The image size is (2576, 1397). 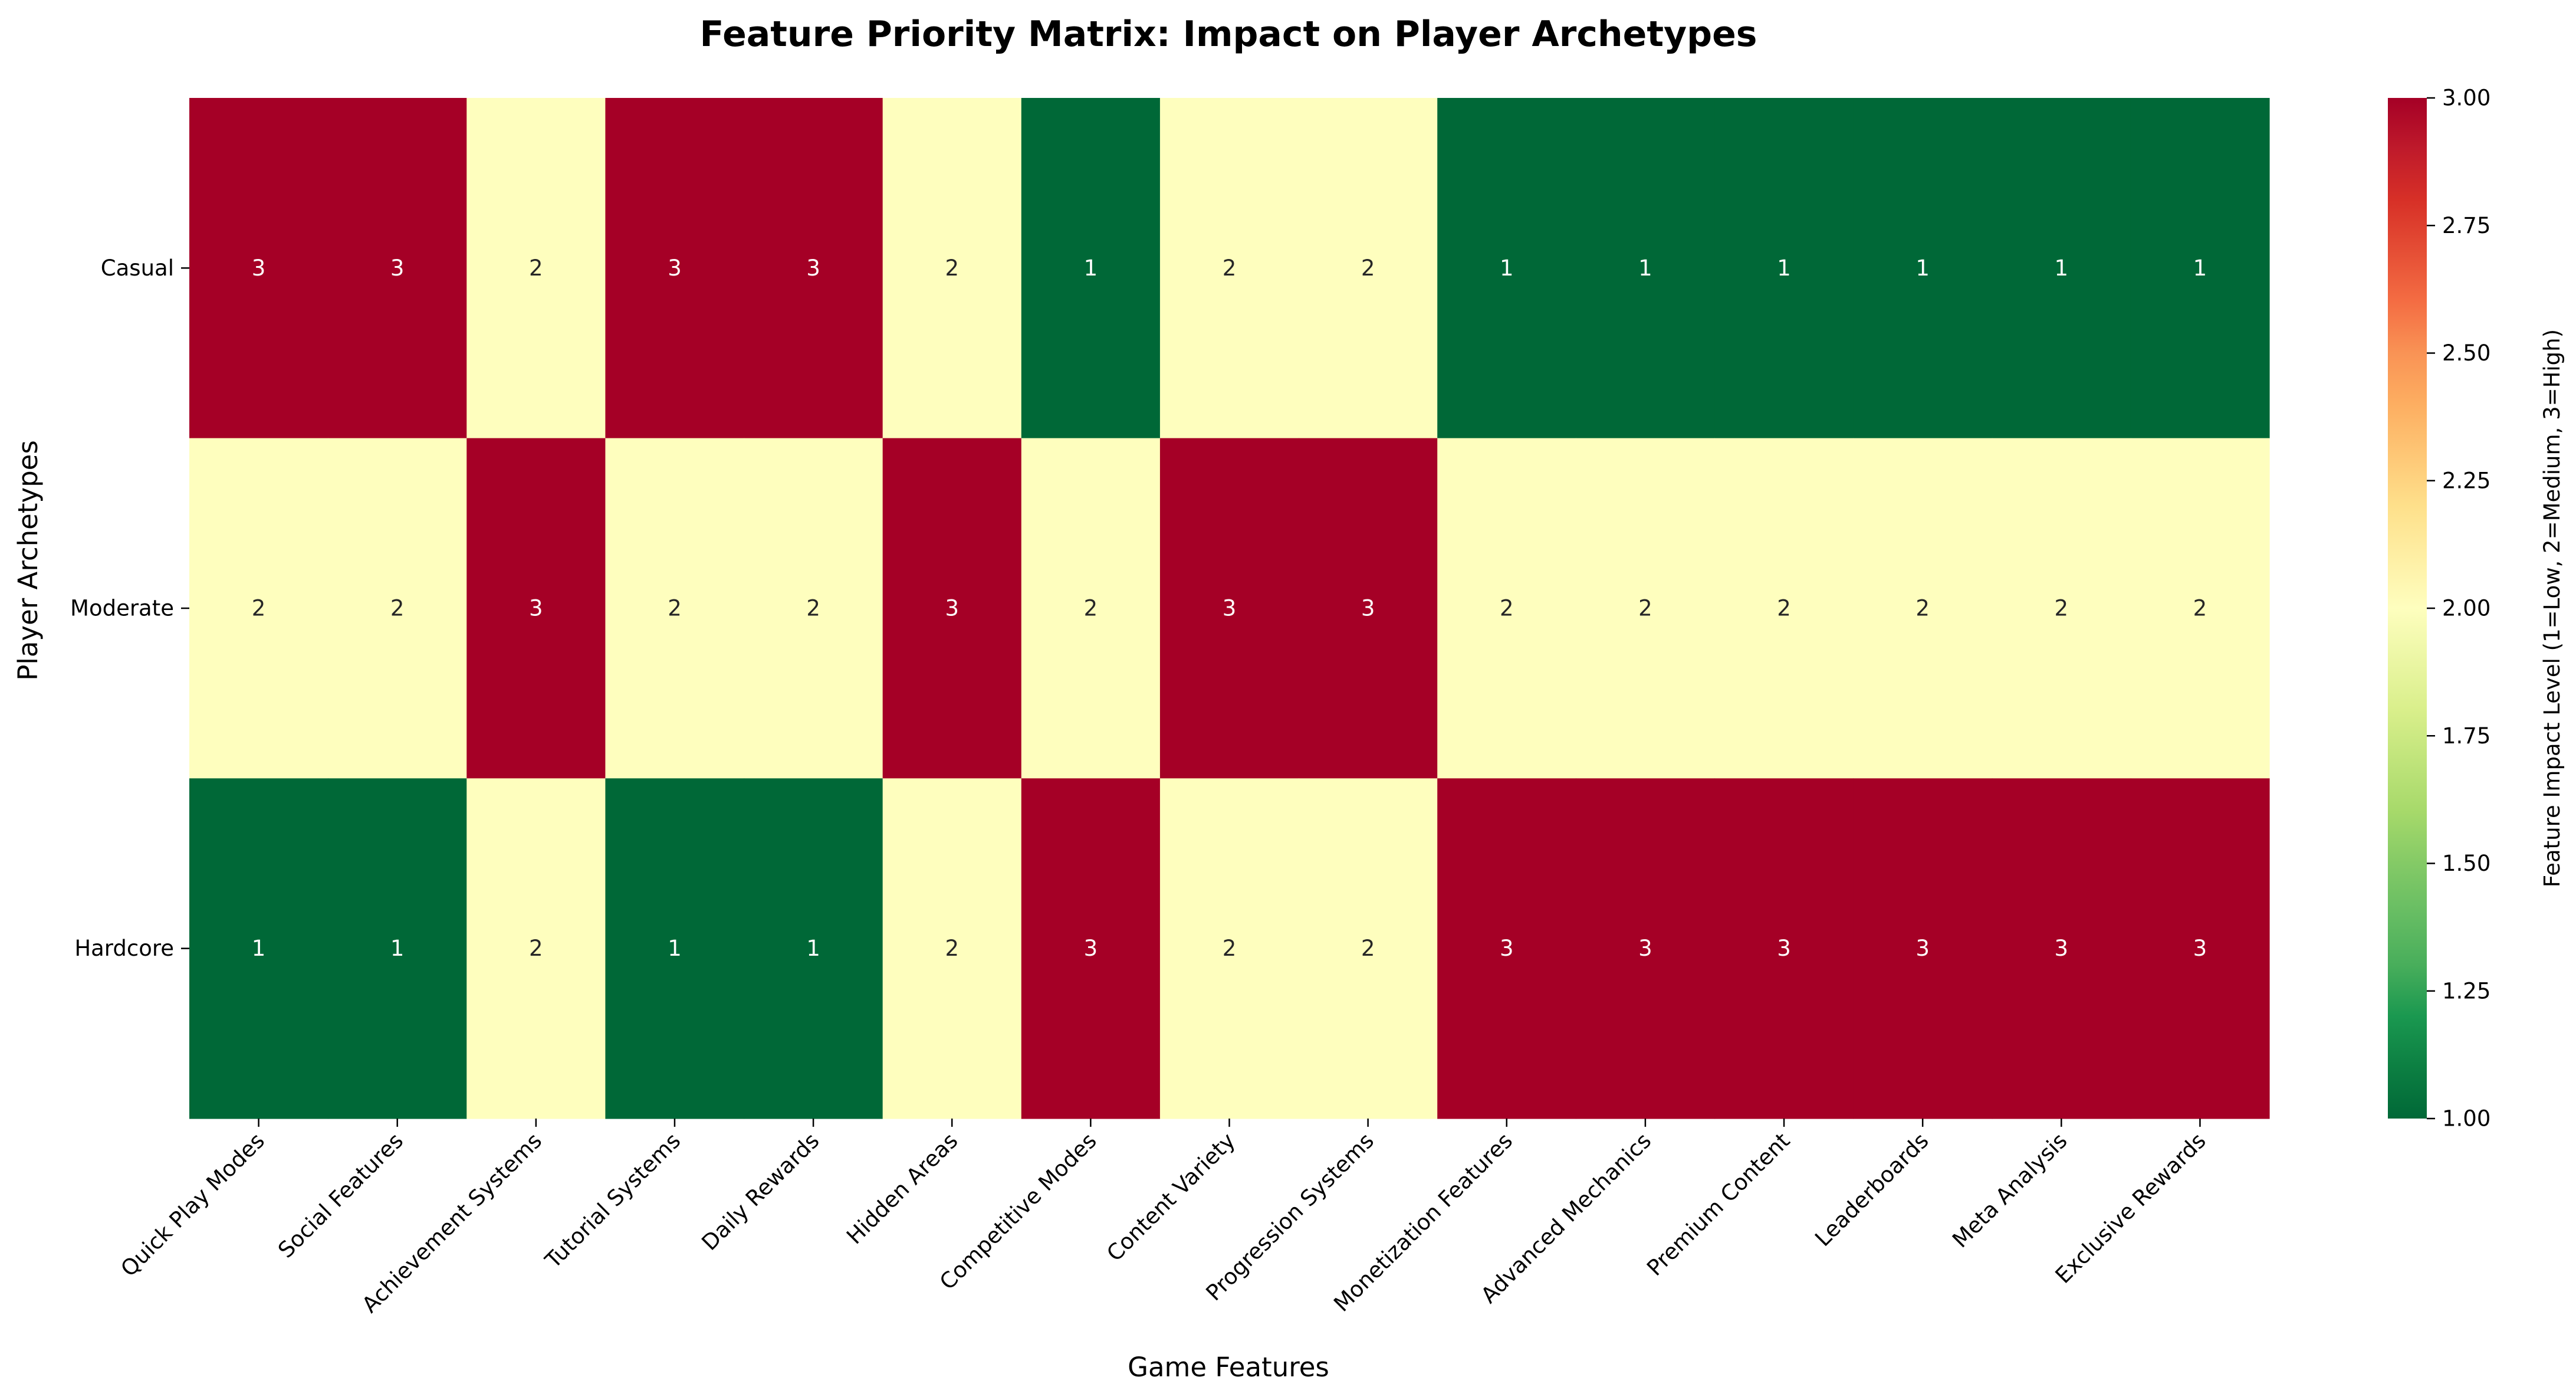 I want to click on heatmap-cell-moderate-exclusive-rewards, so click(x=2200, y=608).